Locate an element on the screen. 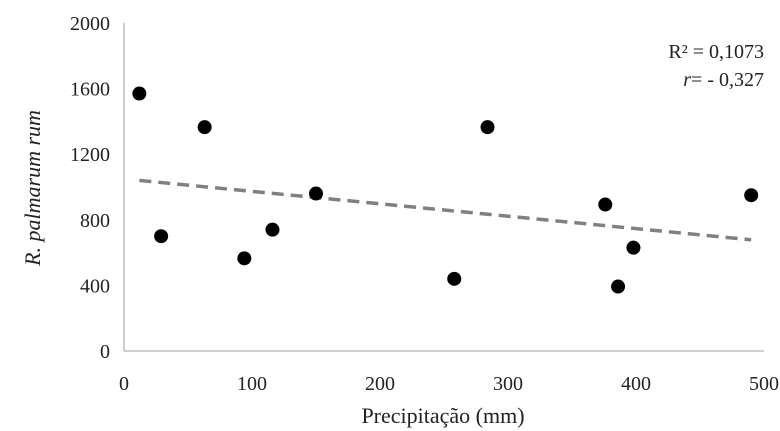 Image resolution: width=780 pixels, height=431 pixels. x-tick-label: 400 is located at coordinates (636, 384).